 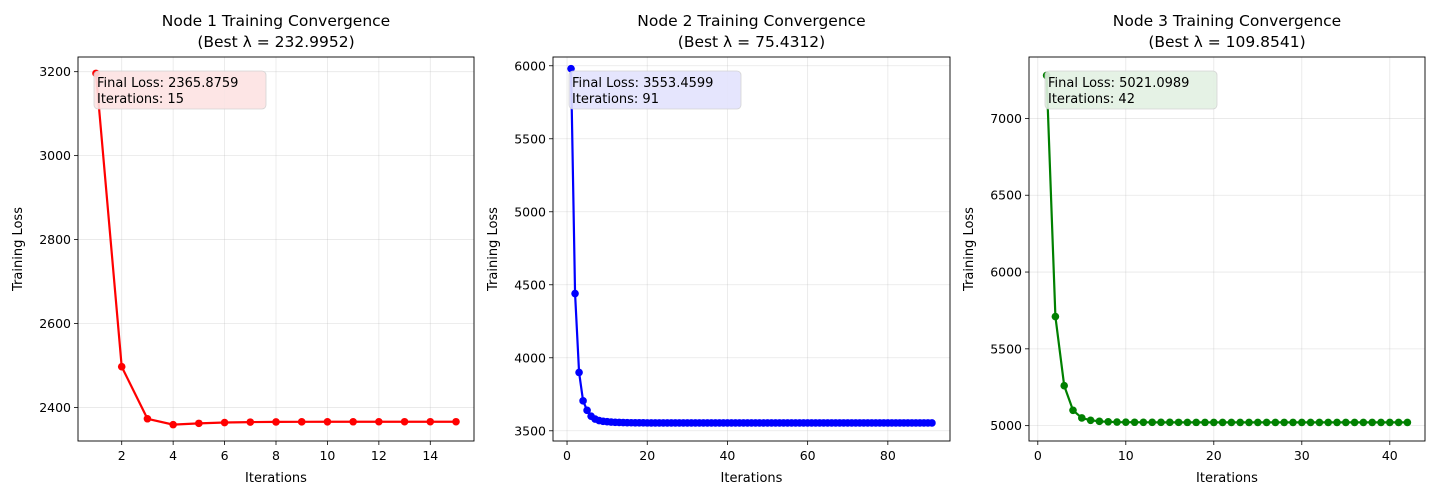 What do you see at coordinates (379, 455) in the screenshot?
I see `x-tick-label: 12` at bounding box center [379, 455].